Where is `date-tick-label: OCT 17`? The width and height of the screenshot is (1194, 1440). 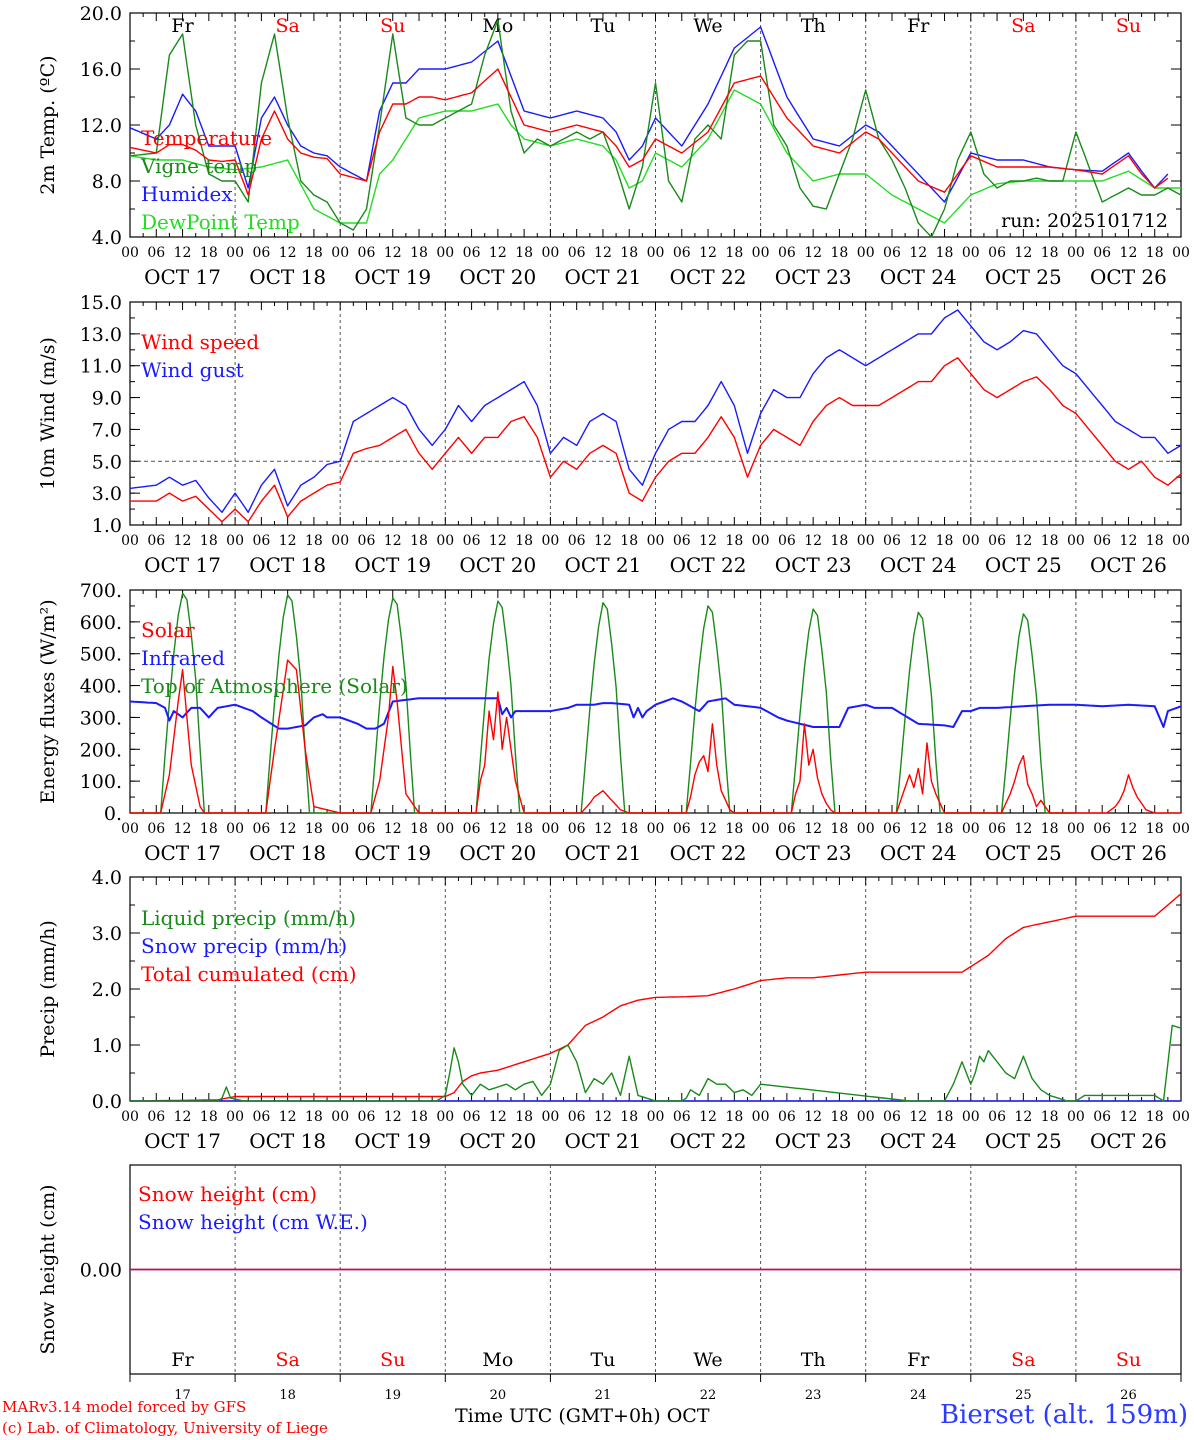 date-tick-label: OCT 17 is located at coordinates (182, 853).